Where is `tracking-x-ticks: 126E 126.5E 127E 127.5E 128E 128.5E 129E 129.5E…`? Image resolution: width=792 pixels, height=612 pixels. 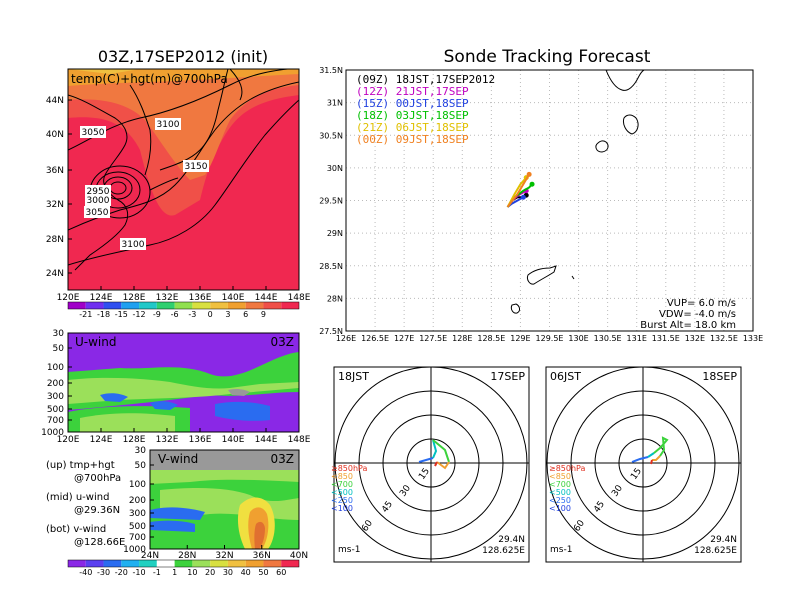
tracking-x-ticks: 126E 126.5E 127E 127.5E 128E 128.5E 129E 129.5E… is located at coordinates (549, 338).